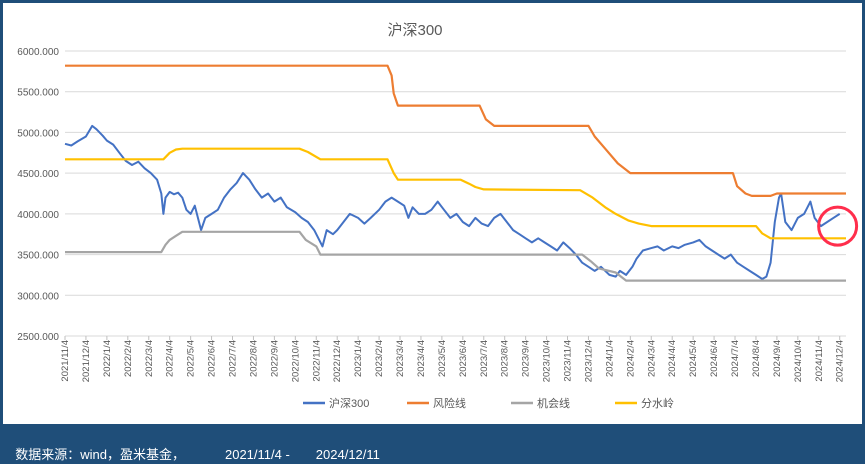  Describe the element at coordinates (526, 358) in the screenshot. I see `x-tick-label: 2023/9/4` at that location.